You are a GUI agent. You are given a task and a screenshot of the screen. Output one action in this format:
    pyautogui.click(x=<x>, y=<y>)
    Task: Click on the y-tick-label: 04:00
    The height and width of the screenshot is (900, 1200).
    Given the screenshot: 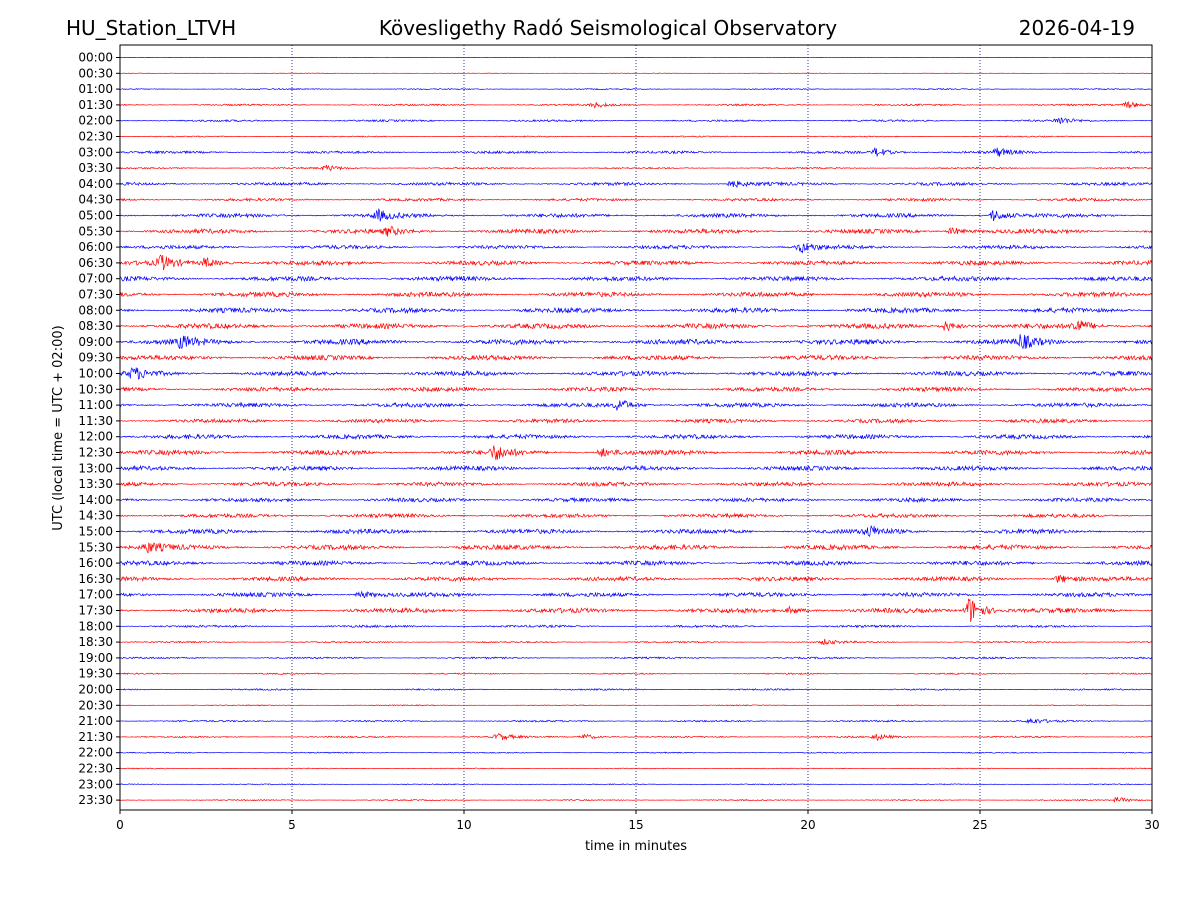 What is the action you would take?
    pyautogui.click(x=95, y=184)
    